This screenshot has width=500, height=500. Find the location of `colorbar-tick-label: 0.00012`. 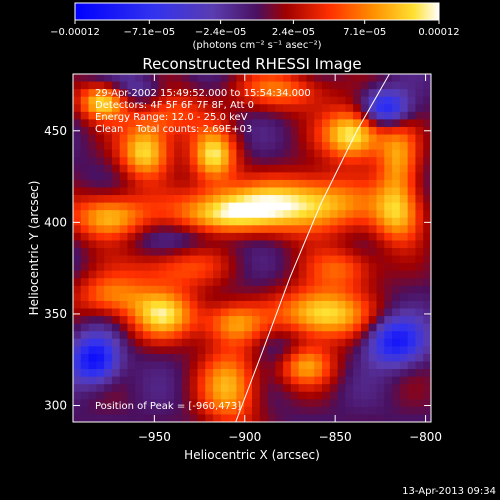

colorbar-tick-label: 0.00012 is located at coordinates (438, 32).